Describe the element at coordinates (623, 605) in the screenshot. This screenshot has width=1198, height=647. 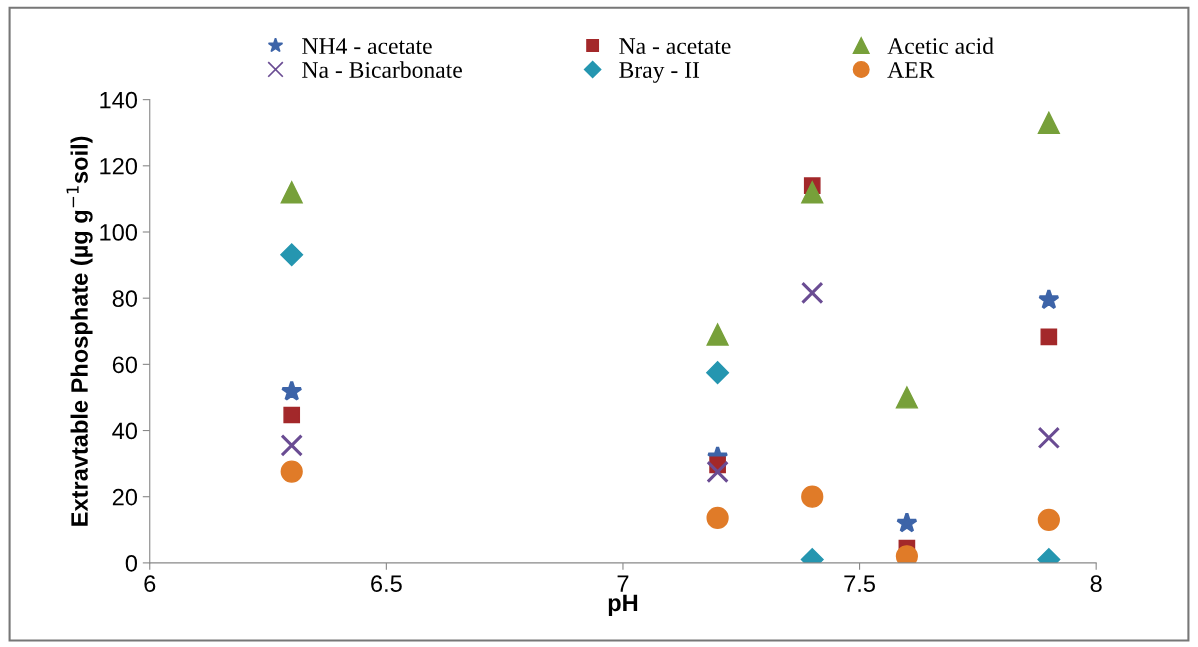
I see `x-axis-title: pH` at that location.